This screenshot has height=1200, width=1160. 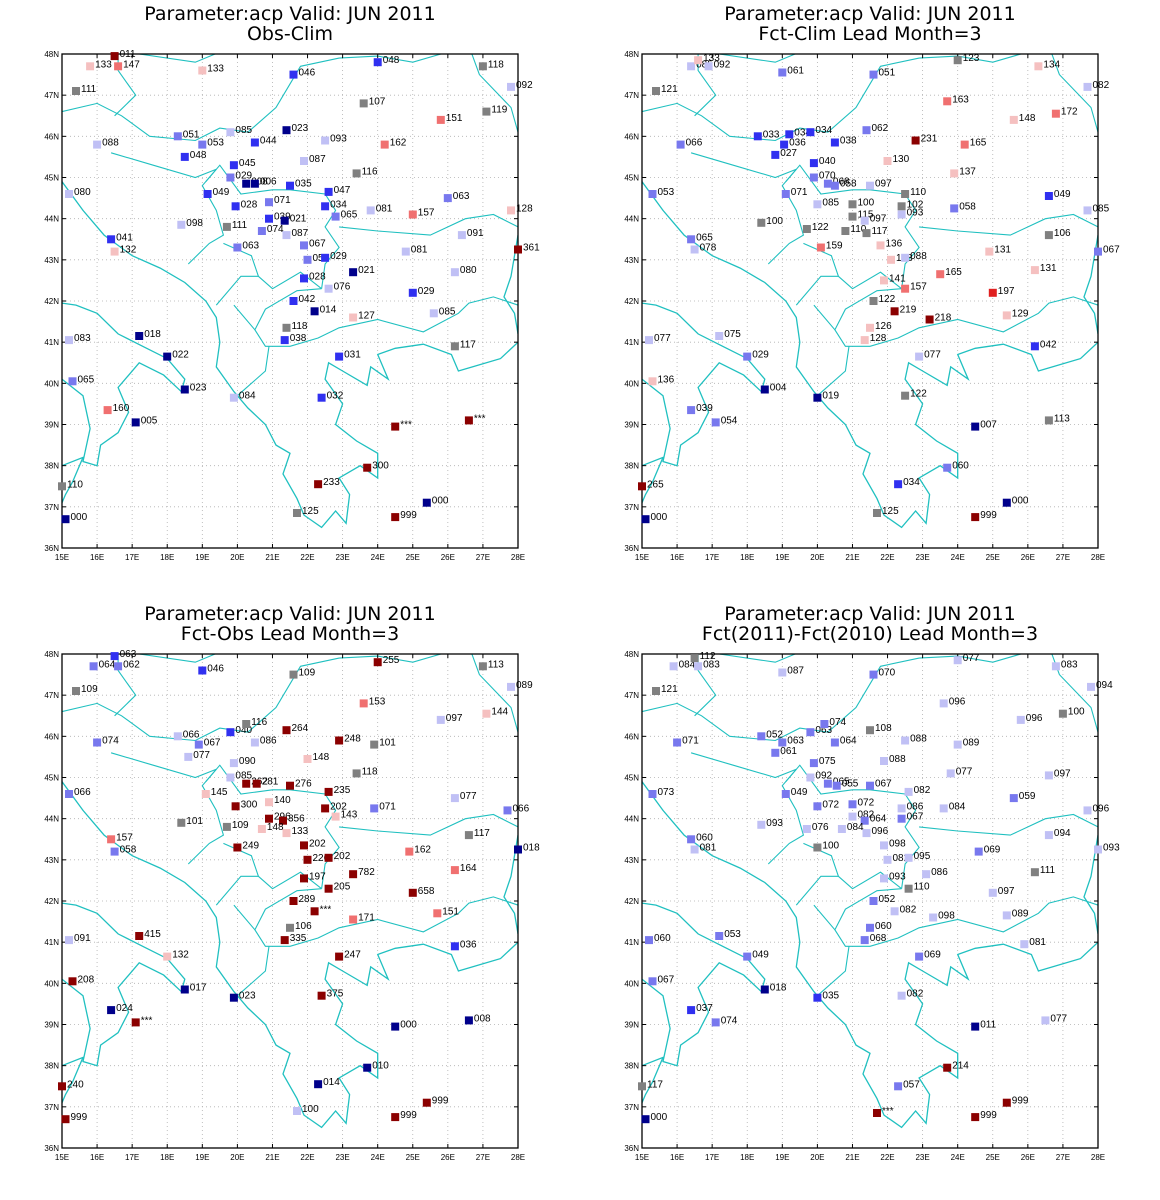 I want to click on station-value: 042, so click(x=1048, y=344).